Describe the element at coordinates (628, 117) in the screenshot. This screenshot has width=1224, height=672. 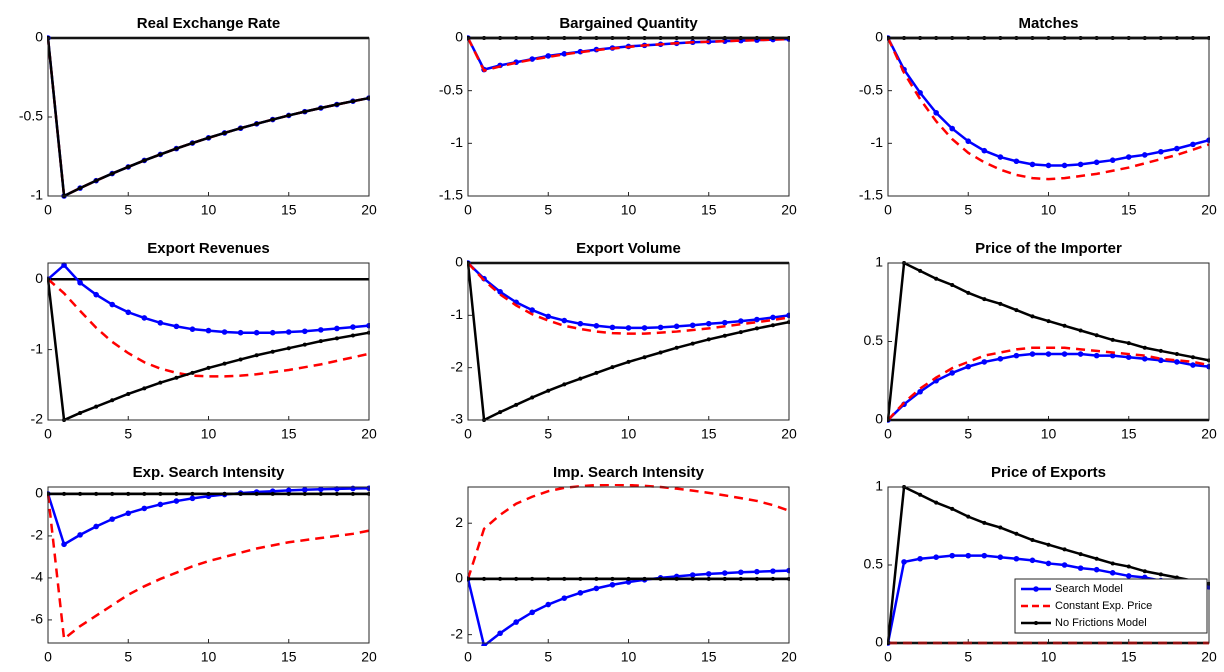
I see `axes-box` at that location.